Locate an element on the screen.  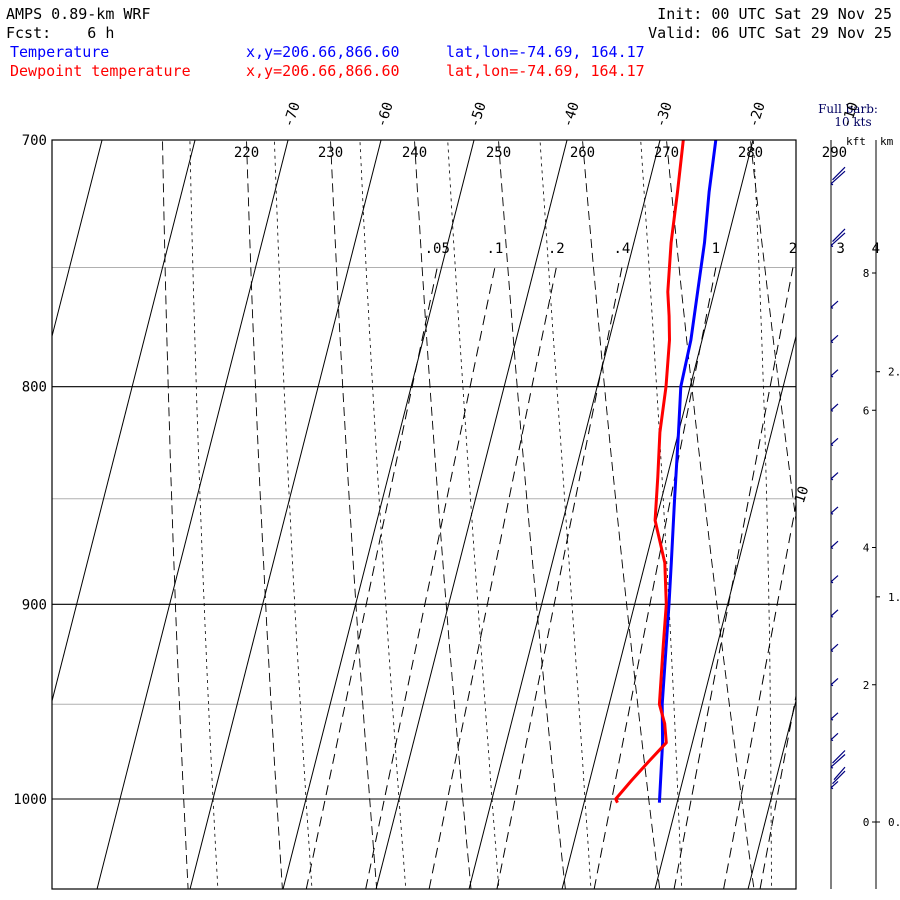
mixing-ratio-label: 1 is located at coordinates (716, 249).